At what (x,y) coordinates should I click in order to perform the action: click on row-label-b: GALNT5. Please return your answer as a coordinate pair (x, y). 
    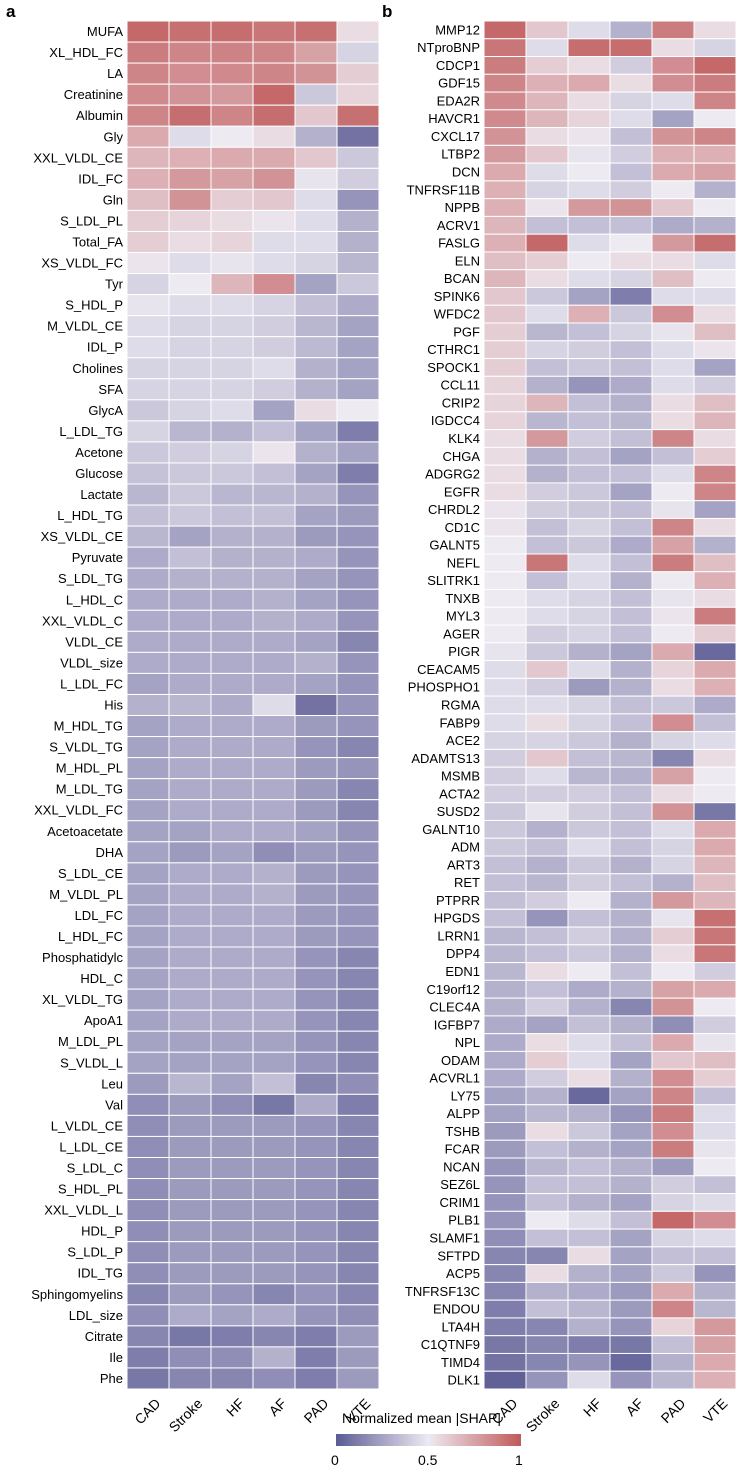
    Looking at the image, I should click on (454, 545).